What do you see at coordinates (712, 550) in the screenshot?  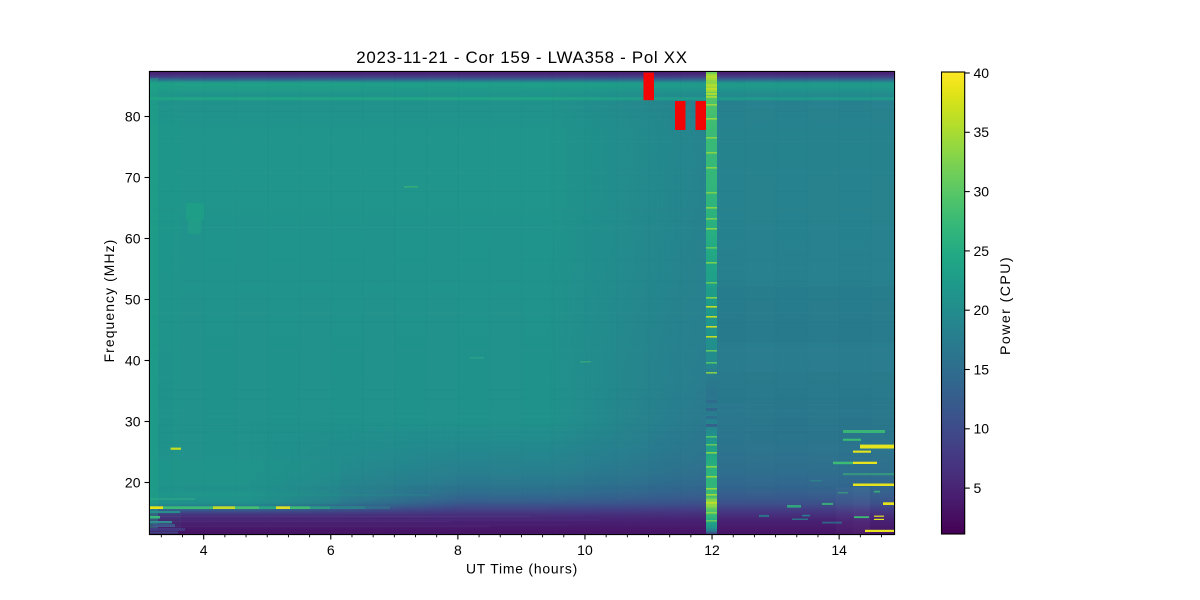 I see `svg-text: 12` at bounding box center [712, 550].